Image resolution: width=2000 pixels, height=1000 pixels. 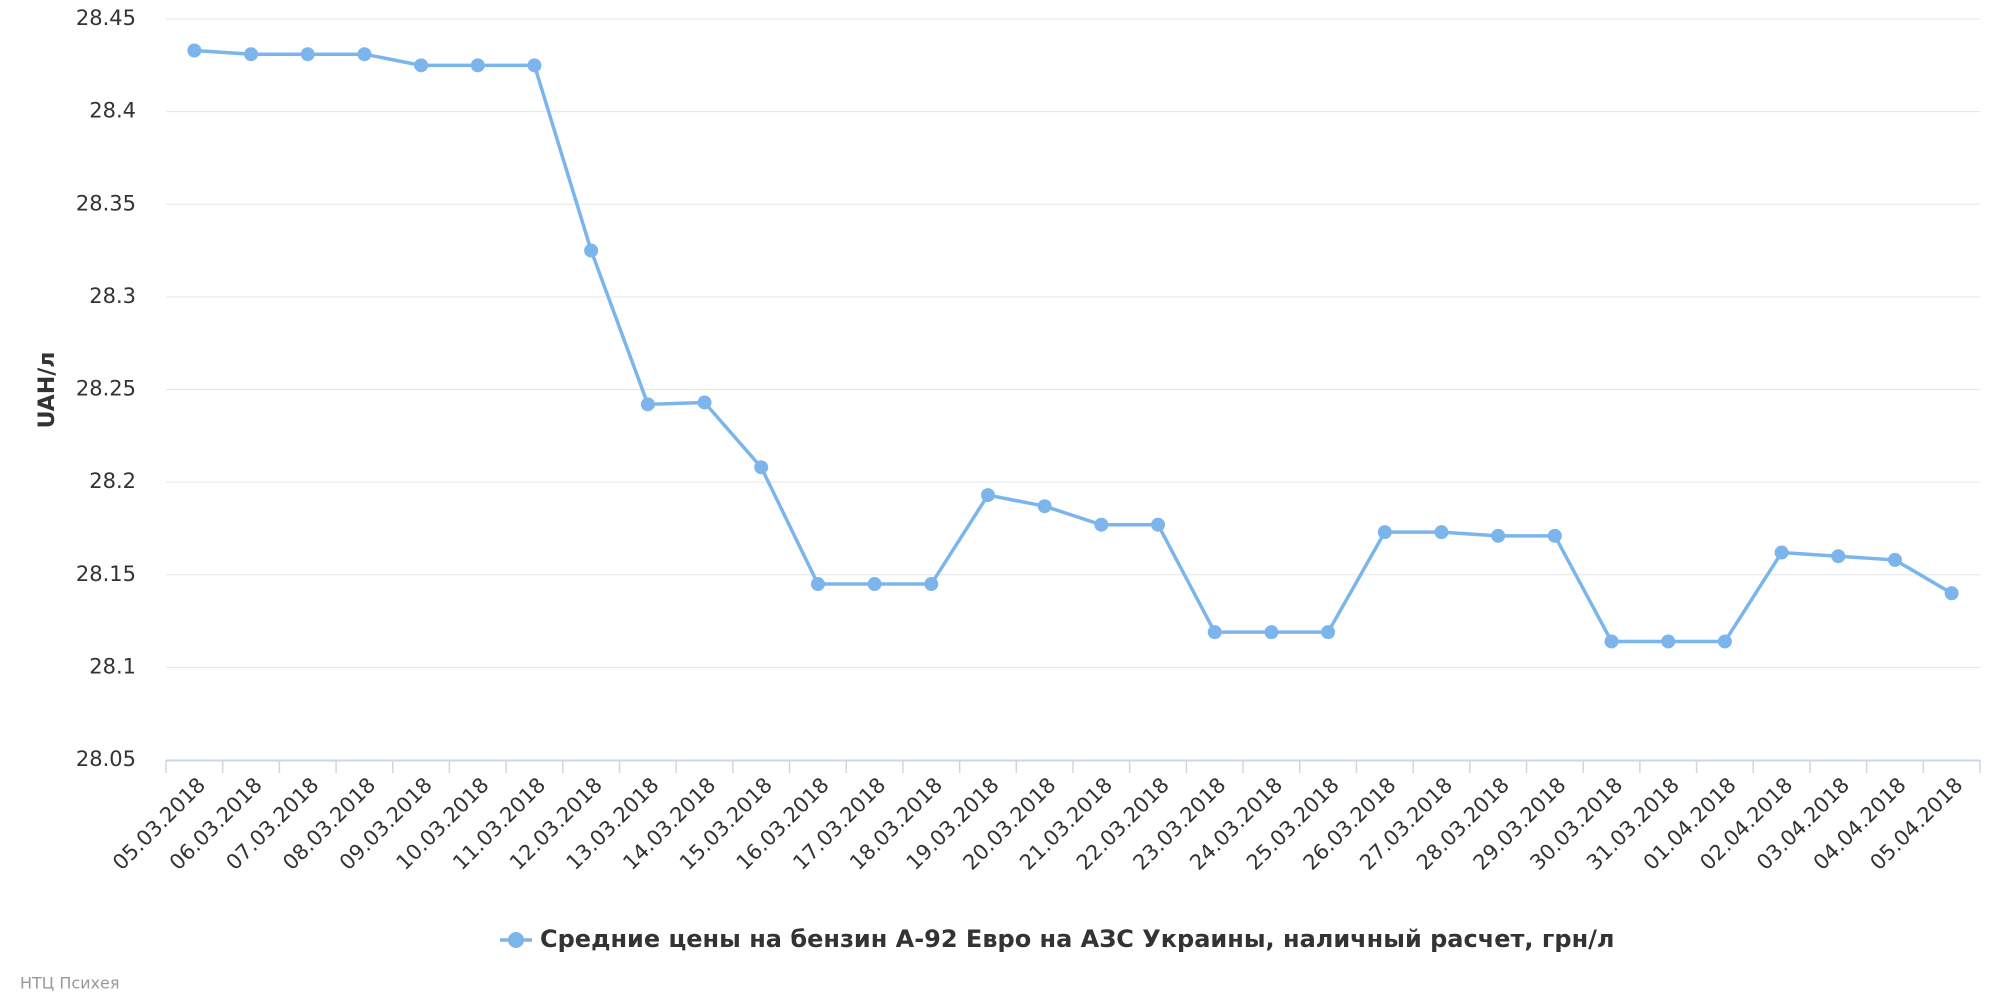 What do you see at coordinates (112, 296) in the screenshot?
I see `y-tick-label: 28.3` at bounding box center [112, 296].